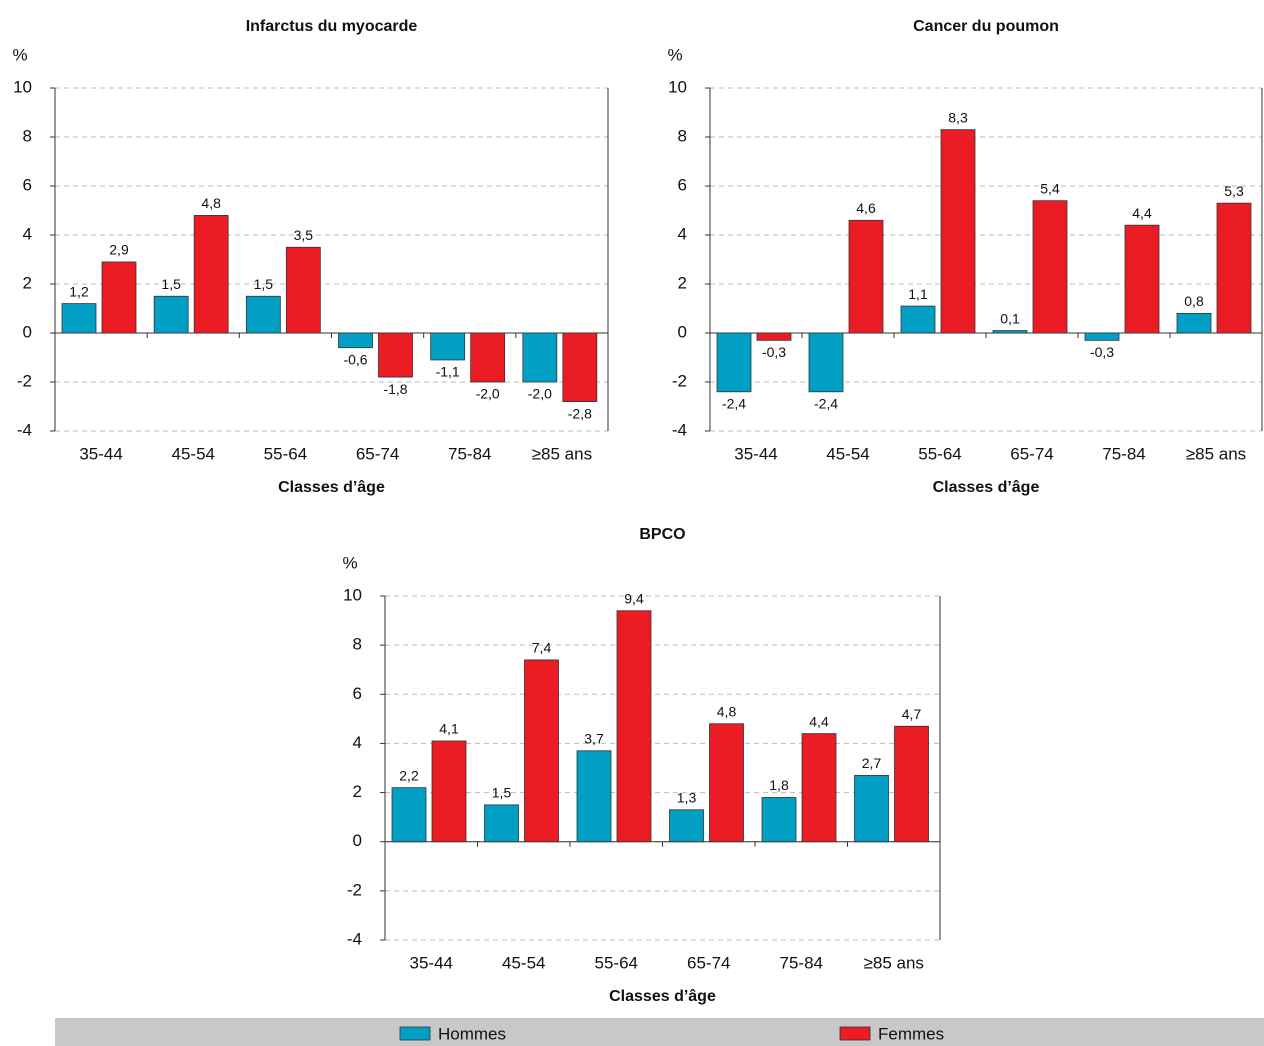  I want to click on data-label: 3,5, so click(304, 235).